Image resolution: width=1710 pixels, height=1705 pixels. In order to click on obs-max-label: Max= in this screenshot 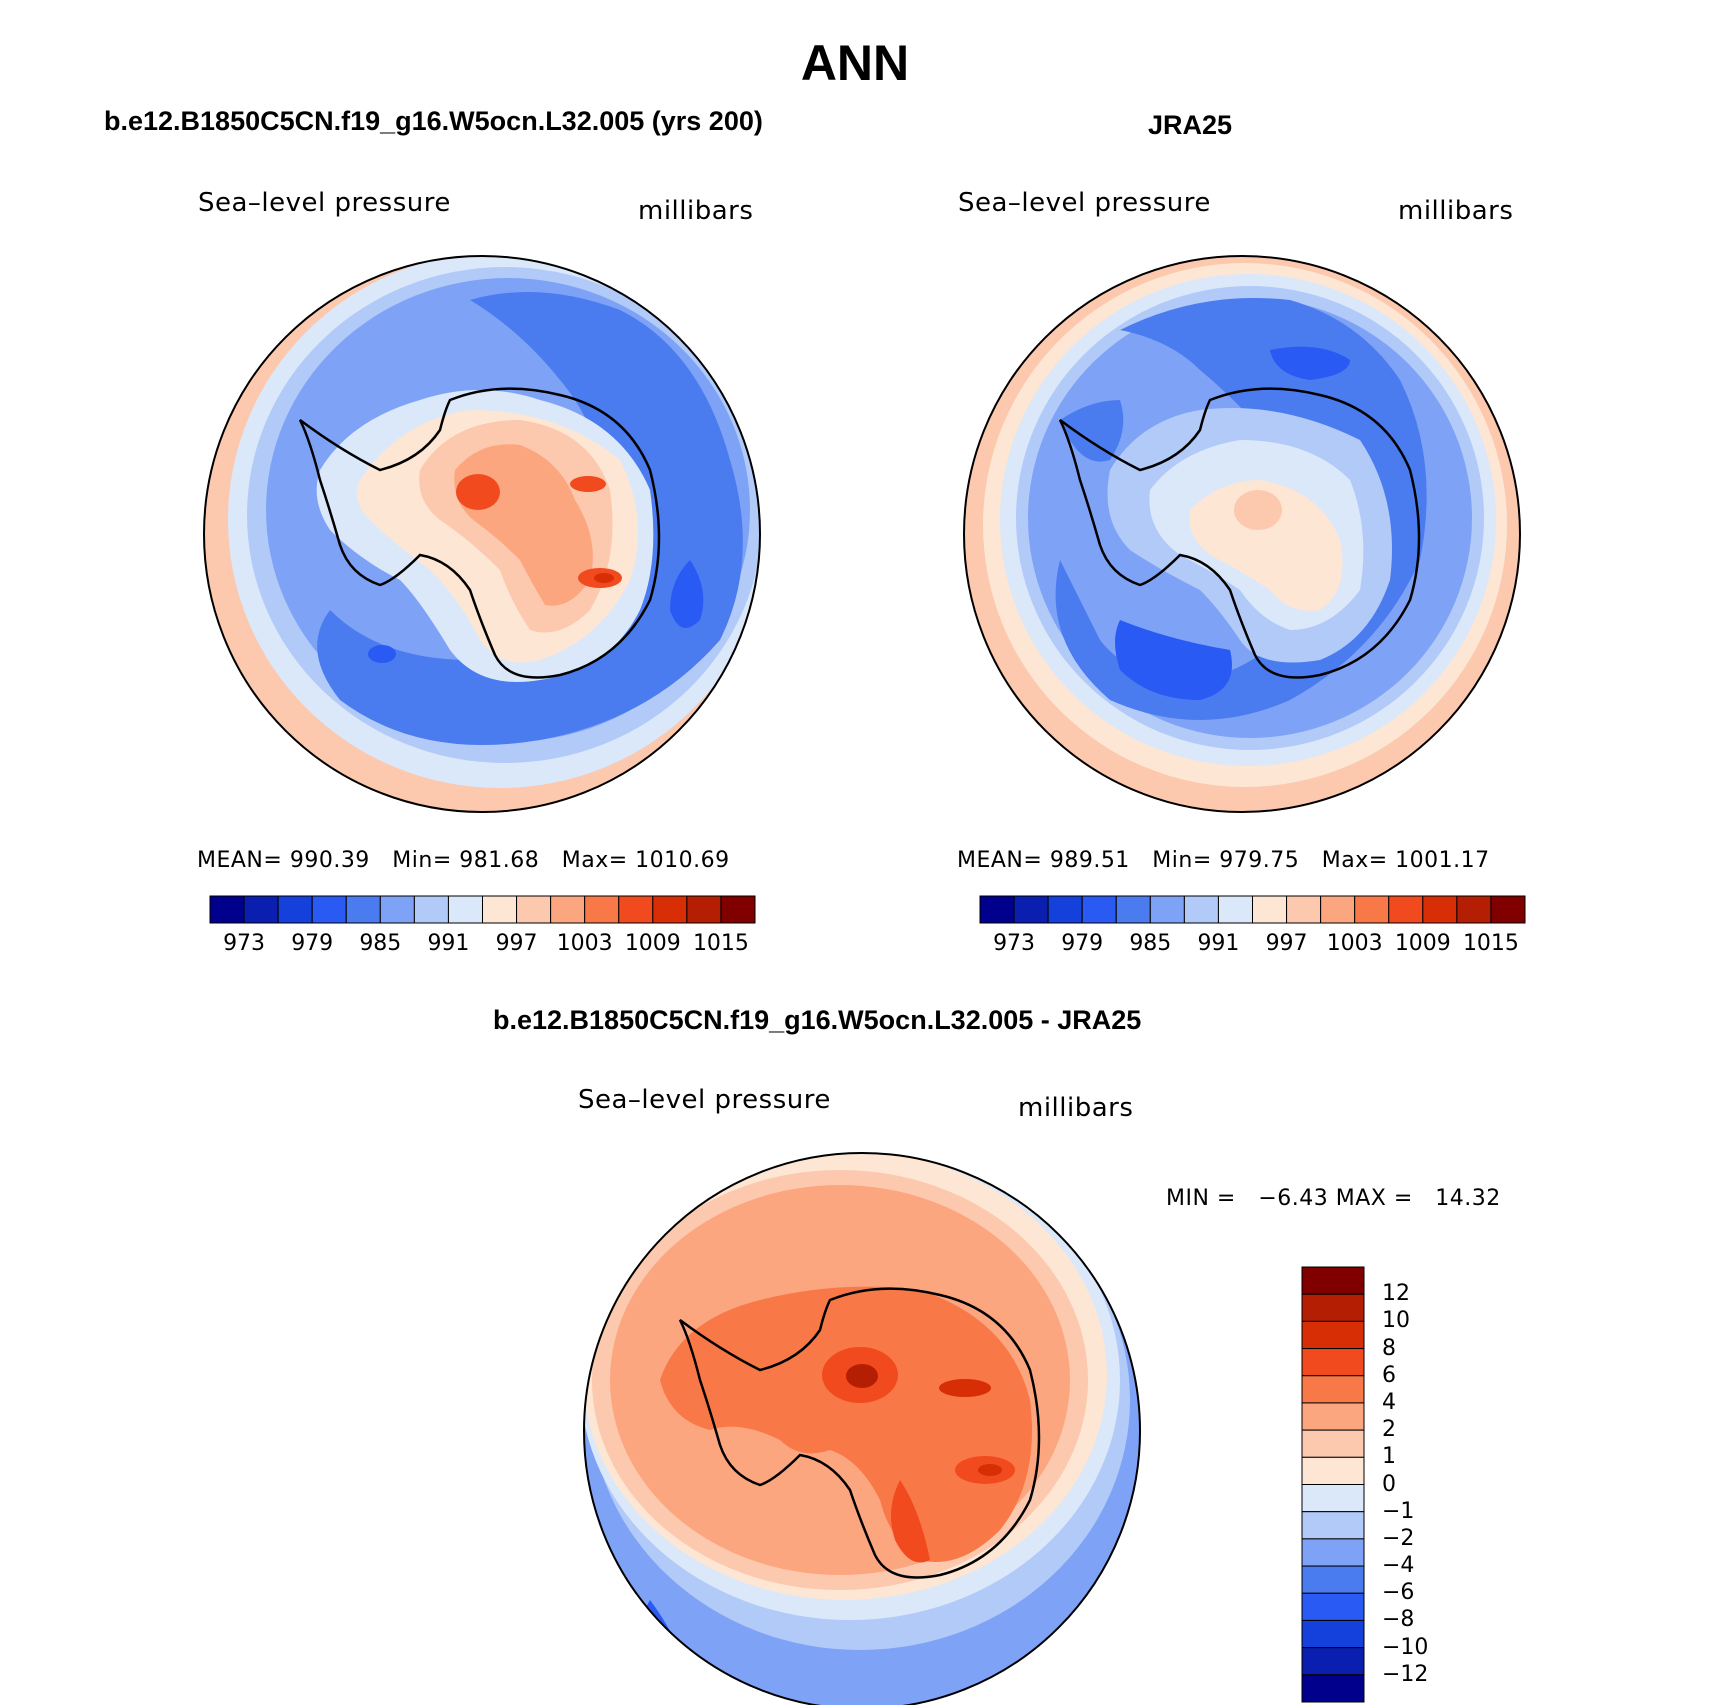, I will do `click(1354, 860)`.